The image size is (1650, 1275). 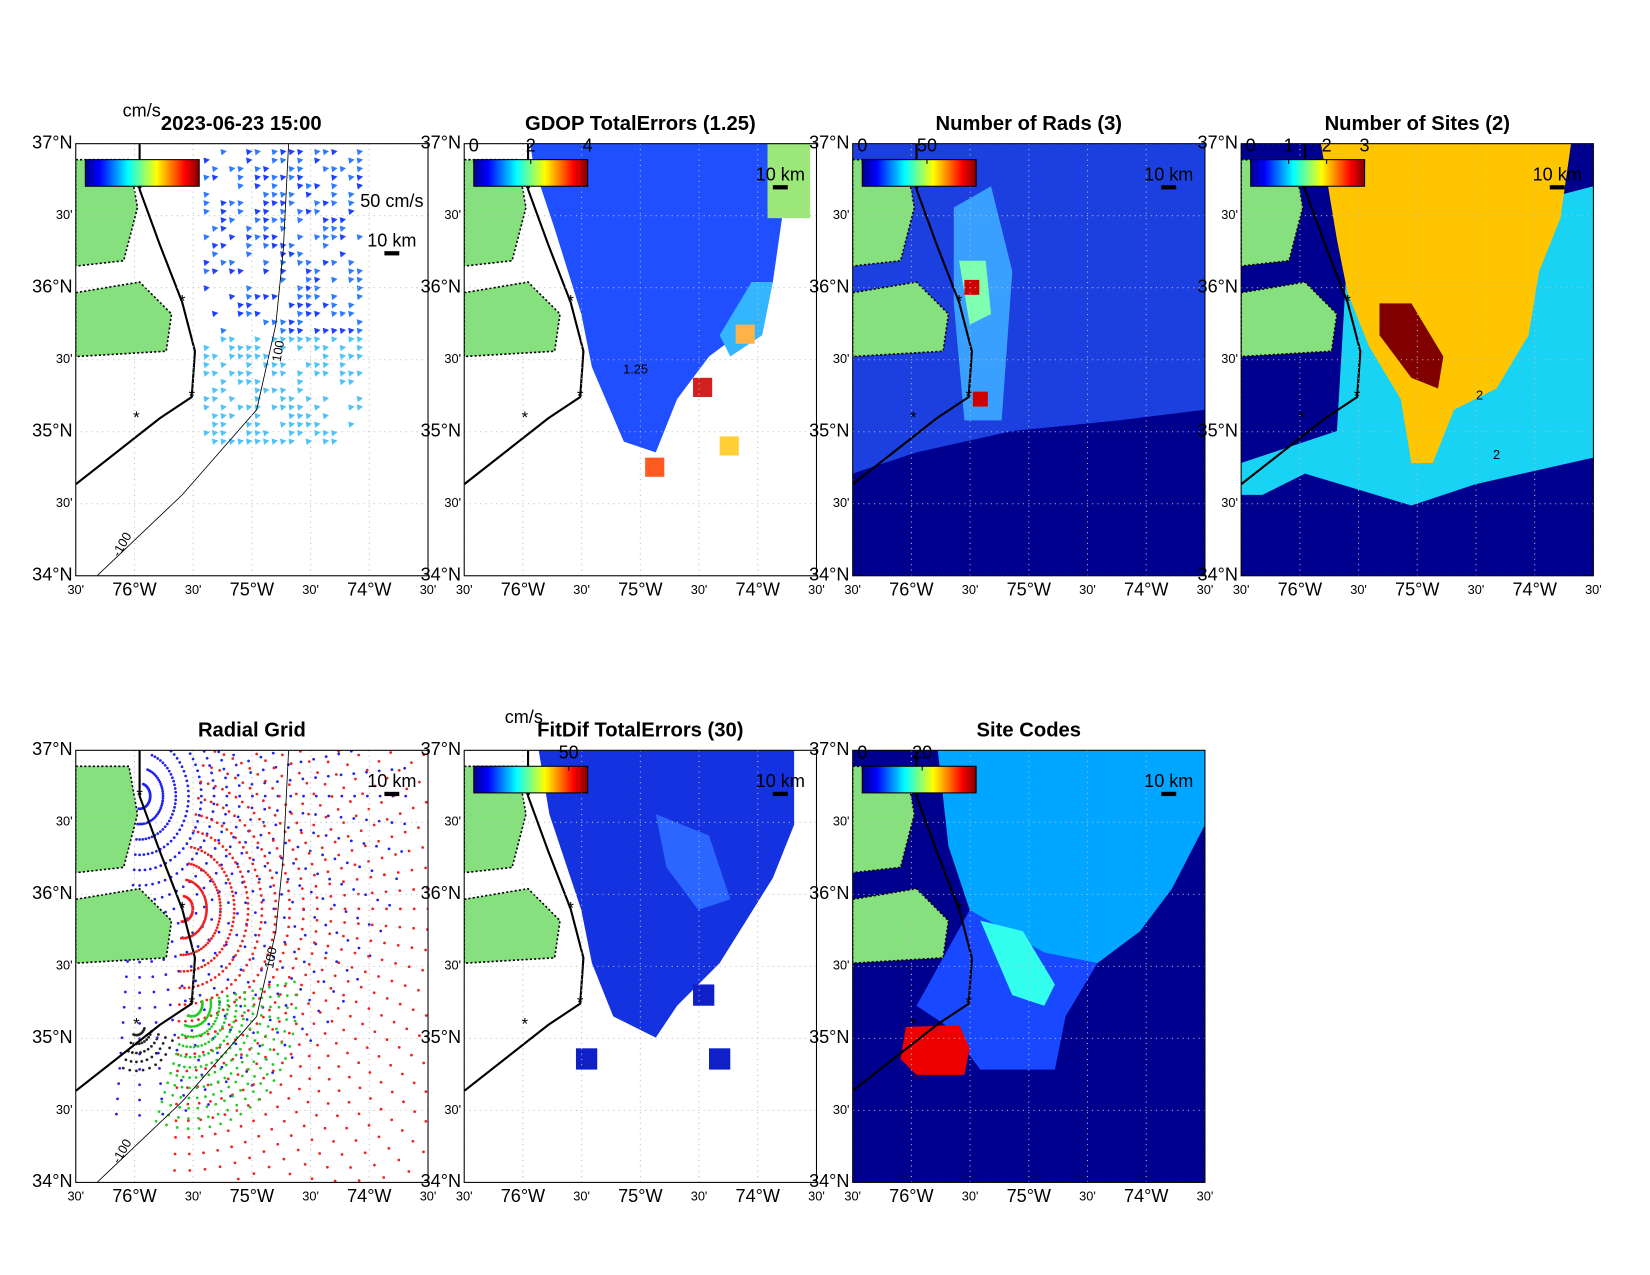 What do you see at coordinates (64, 502) in the screenshot?
I see `lat-tick-label: 30'` at bounding box center [64, 502].